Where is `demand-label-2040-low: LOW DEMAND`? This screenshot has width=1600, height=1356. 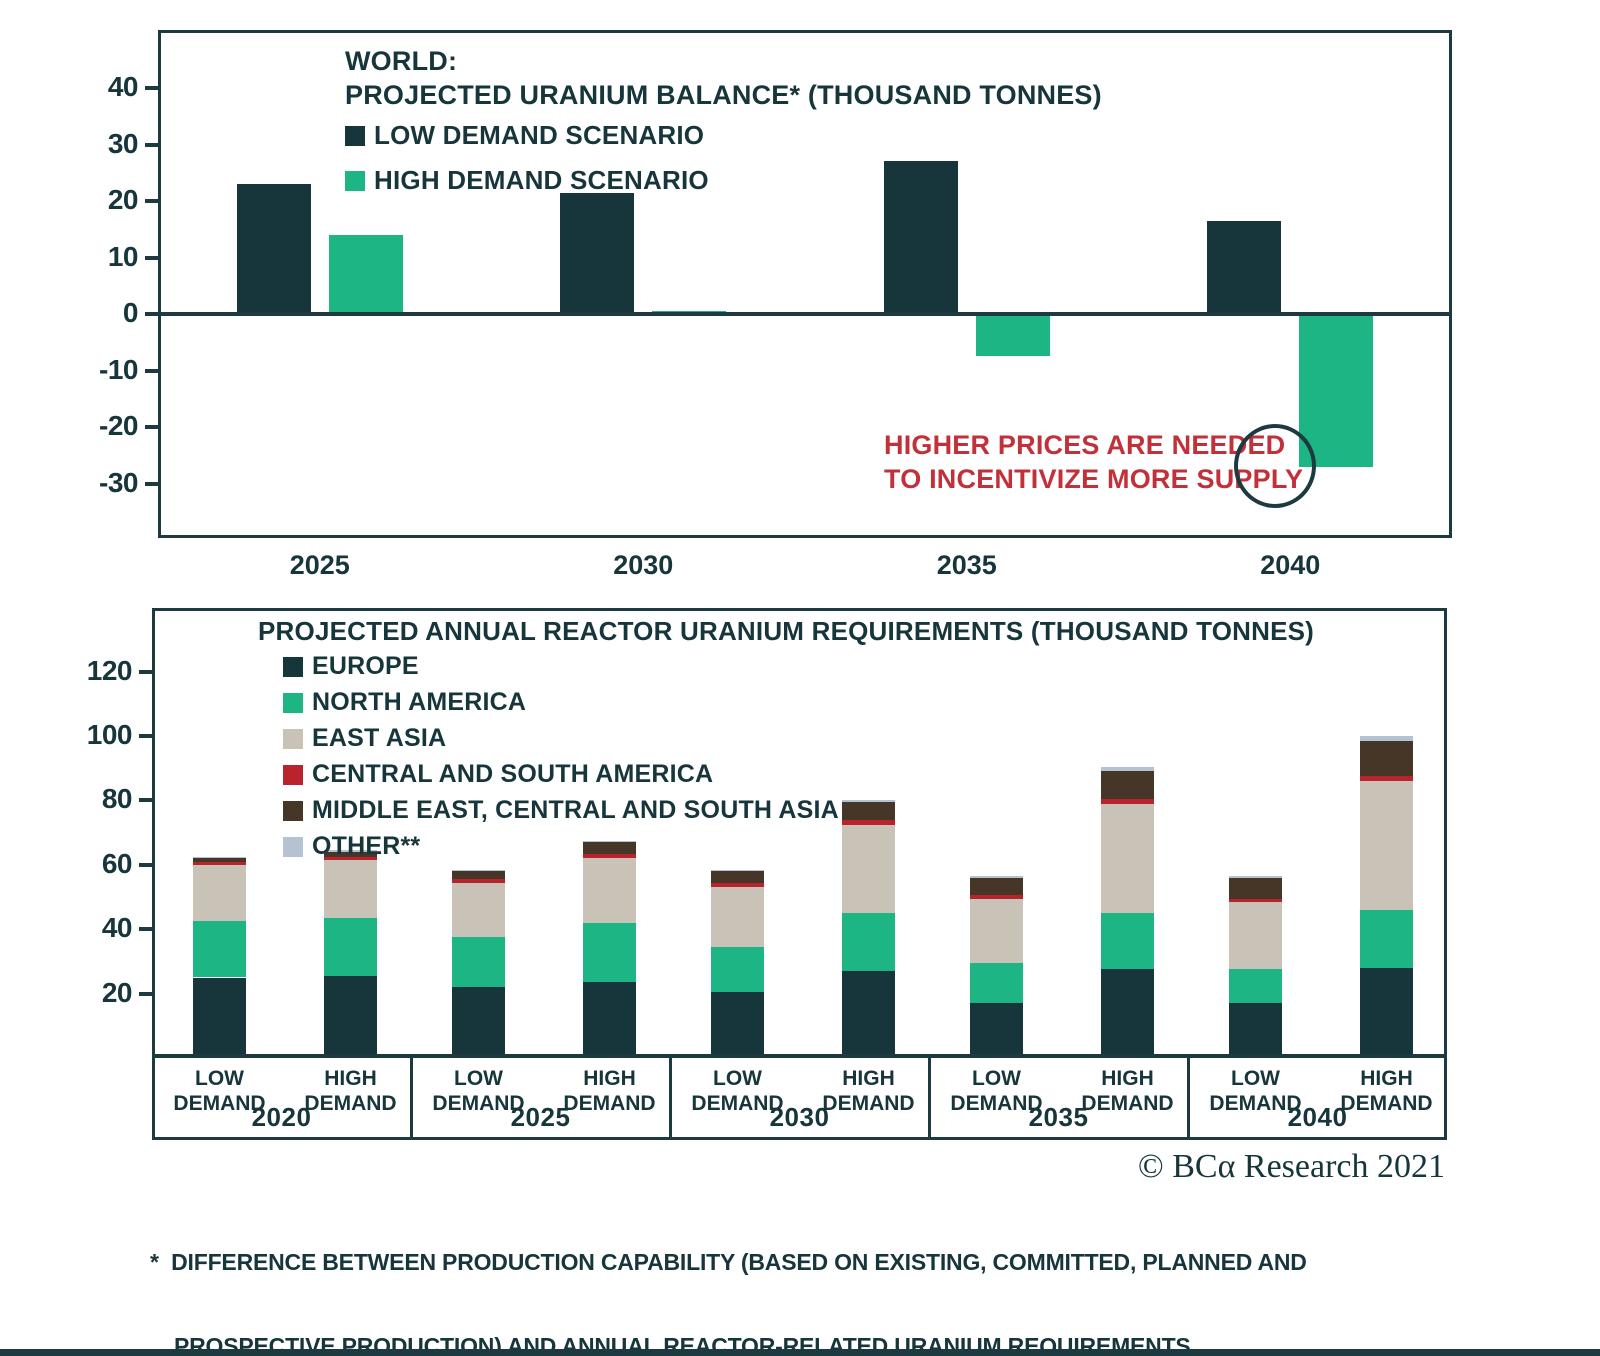 demand-label-2040-low: LOW DEMAND is located at coordinates (1255, 1091).